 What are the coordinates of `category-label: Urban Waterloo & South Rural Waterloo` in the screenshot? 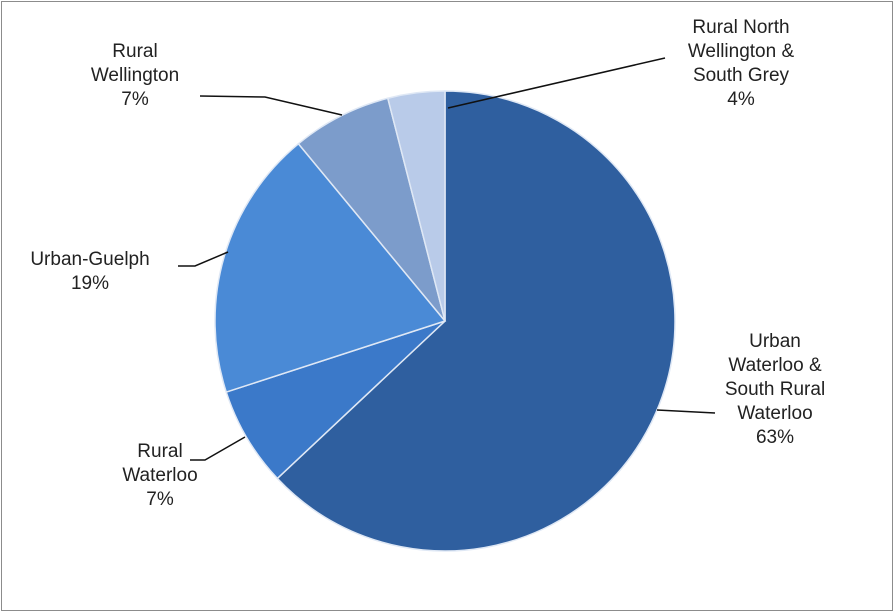 It's located at (775, 377).